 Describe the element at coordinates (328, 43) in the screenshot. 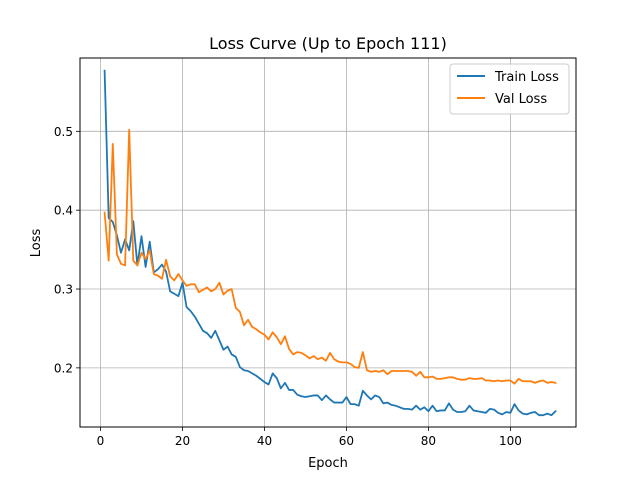

I see `chart-title: Loss Curve (Up to Epoch 111)` at that location.